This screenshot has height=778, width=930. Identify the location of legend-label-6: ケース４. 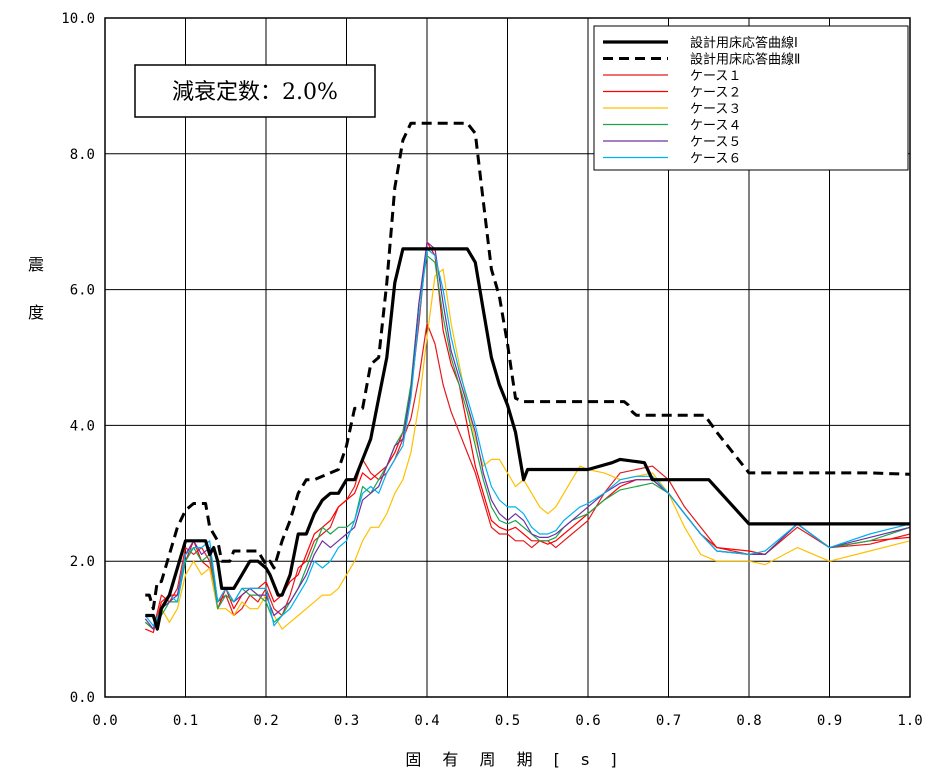
(715, 126).